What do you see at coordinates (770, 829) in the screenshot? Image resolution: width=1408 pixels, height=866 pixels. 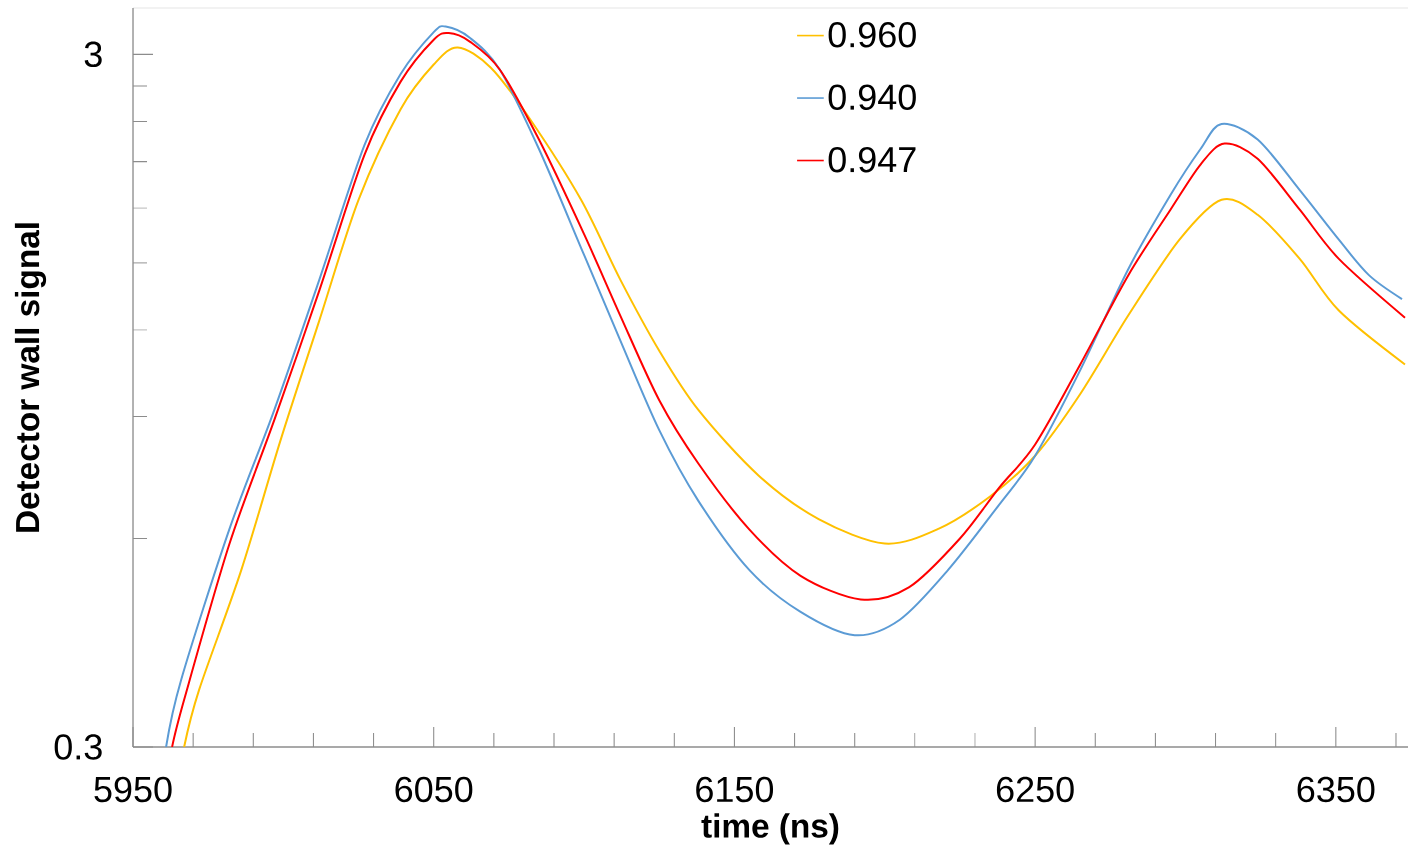 I see `x-axis-title: time (ns)` at bounding box center [770, 829].